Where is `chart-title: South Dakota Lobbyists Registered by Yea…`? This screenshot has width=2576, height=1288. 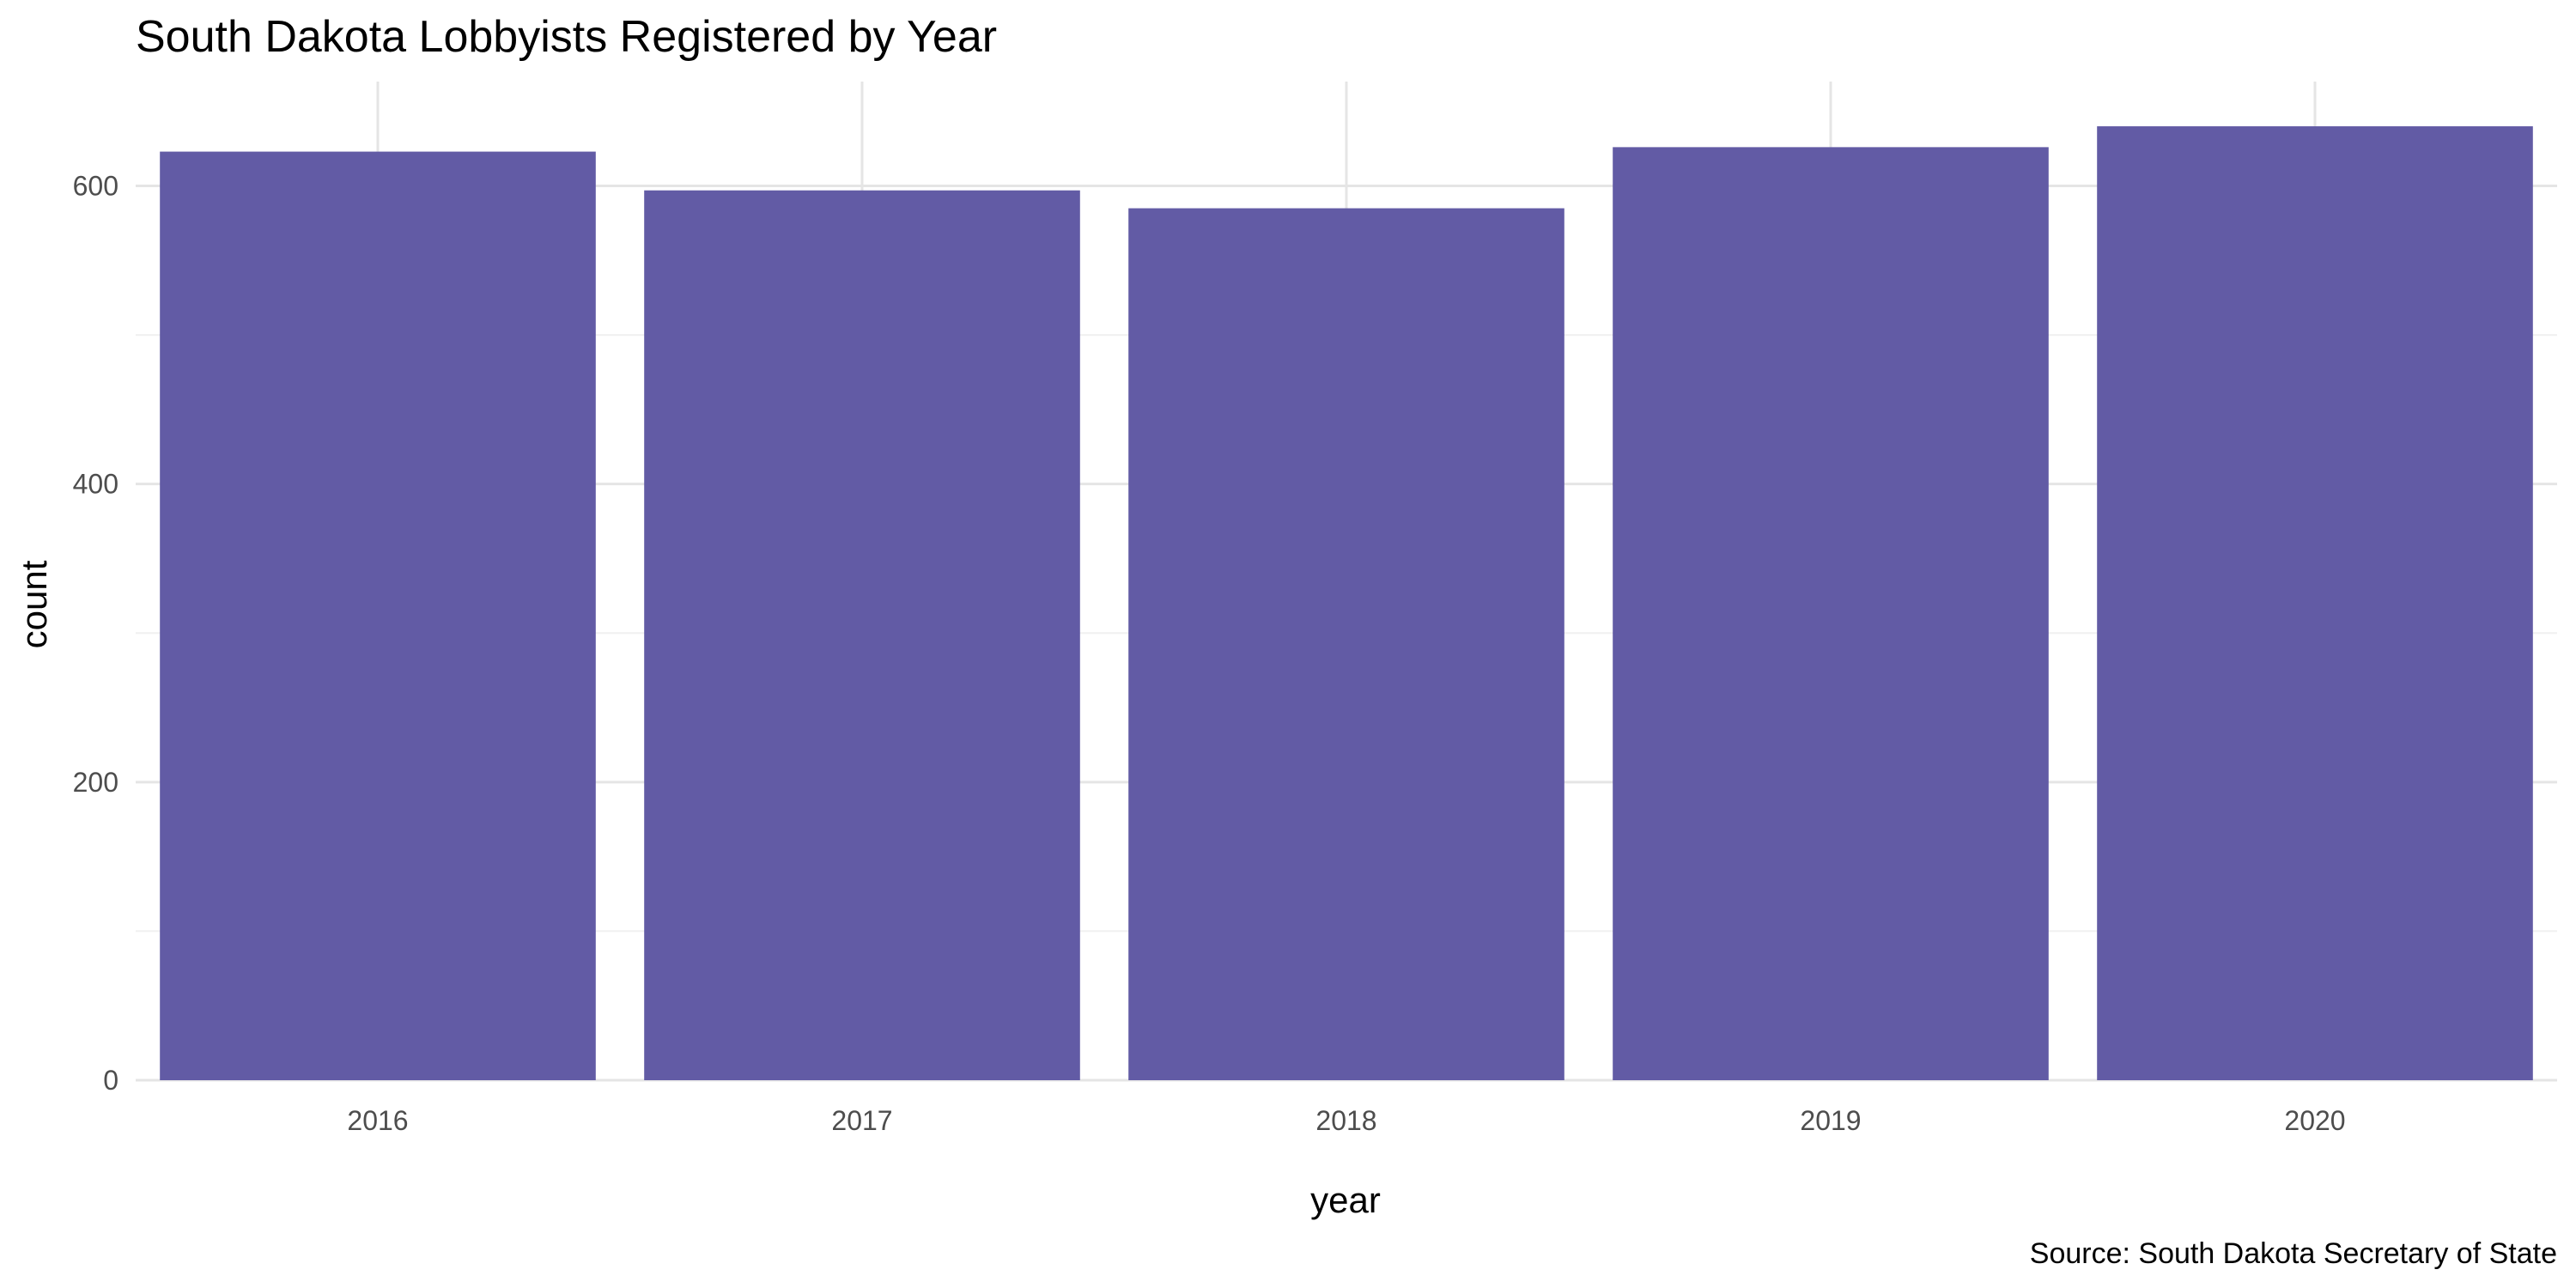
chart-title: South Dakota Lobbyists Registered by Yea… is located at coordinates (566, 37).